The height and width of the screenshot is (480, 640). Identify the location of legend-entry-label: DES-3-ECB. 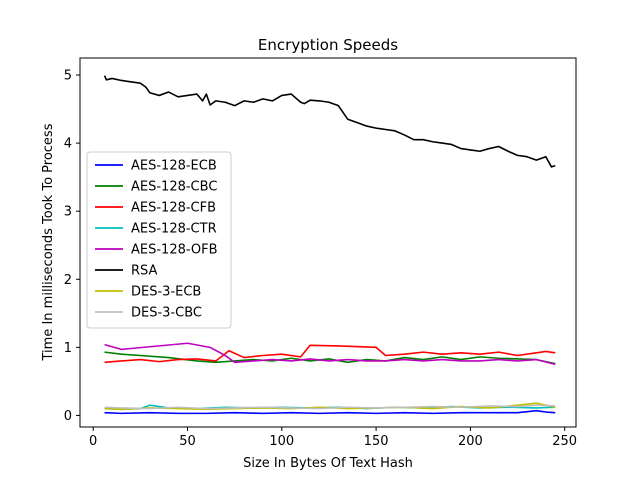
(166, 292).